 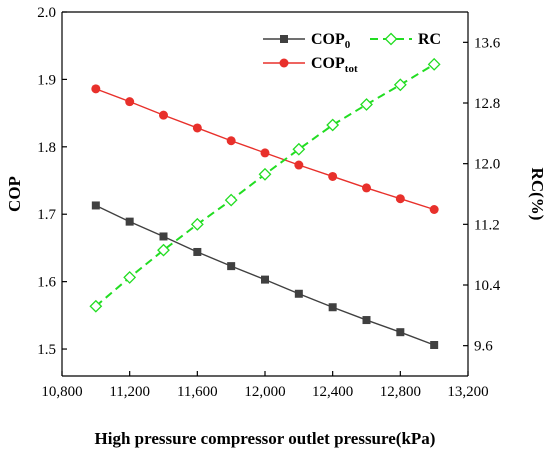 What do you see at coordinates (405, 39) in the screenshot?
I see `legend-item-rc: RC` at bounding box center [405, 39].